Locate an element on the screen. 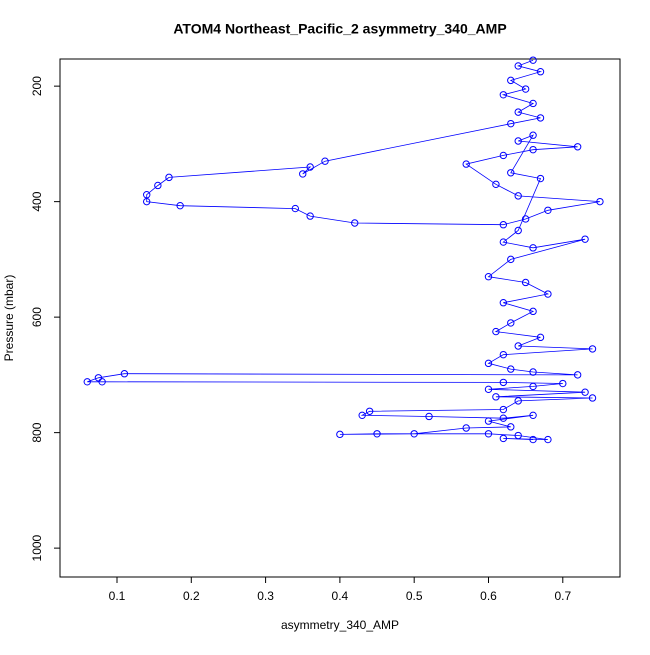 The image size is (650, 655). x-tick-label: 0.5 is located at coordinates (414, 596).